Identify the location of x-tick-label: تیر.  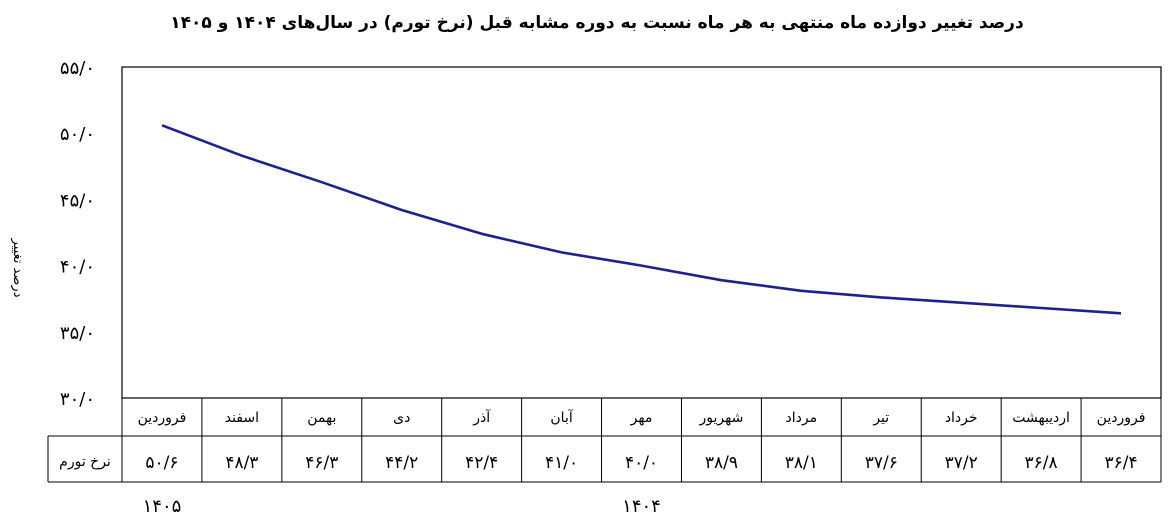
(880, 418).